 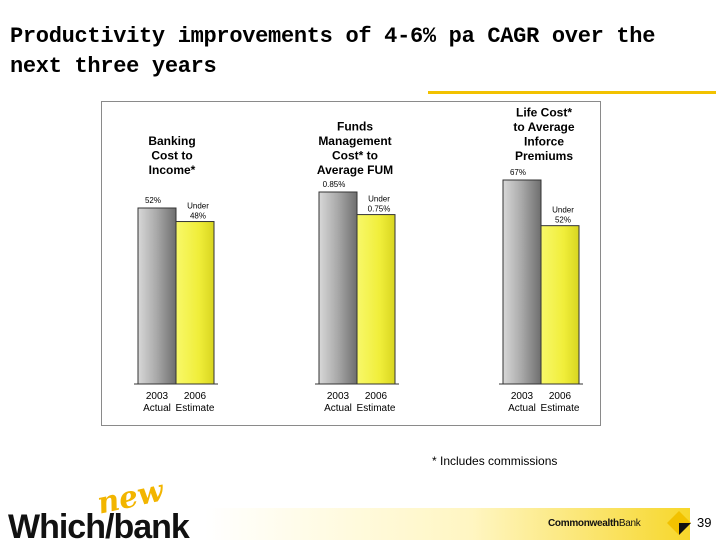 I want to click on chart-title-line: Management, so click(x=354, y=141).